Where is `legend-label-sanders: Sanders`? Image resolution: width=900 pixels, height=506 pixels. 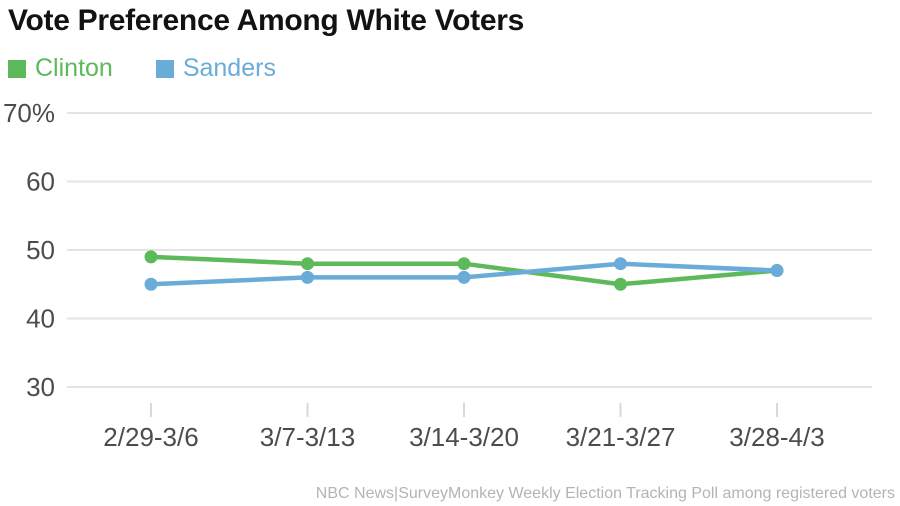
legend-label-sanders: Sanders is located at coordinates (229, 68).